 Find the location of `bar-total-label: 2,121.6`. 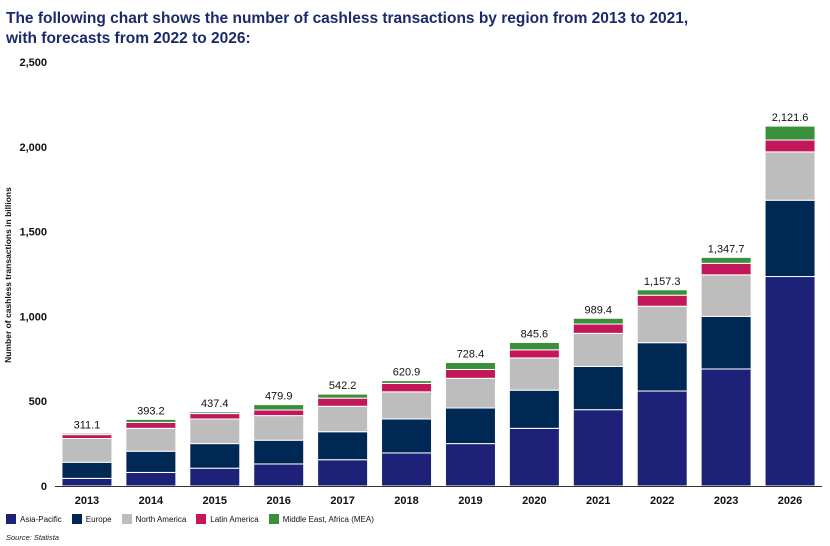

bar-total-label: 2,121.6 is located at coordinates (790, 118).